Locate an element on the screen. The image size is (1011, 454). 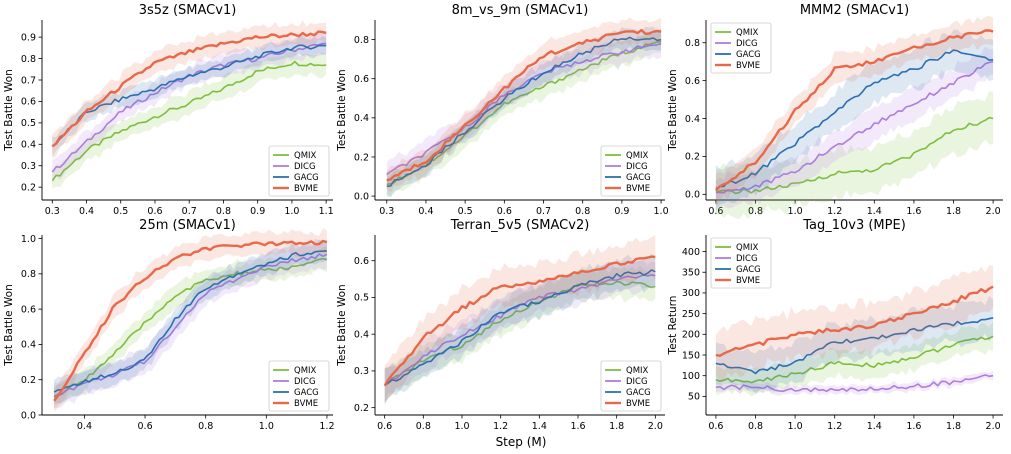
y-tick-label: 0.5 is located at coordinates (28, 123).